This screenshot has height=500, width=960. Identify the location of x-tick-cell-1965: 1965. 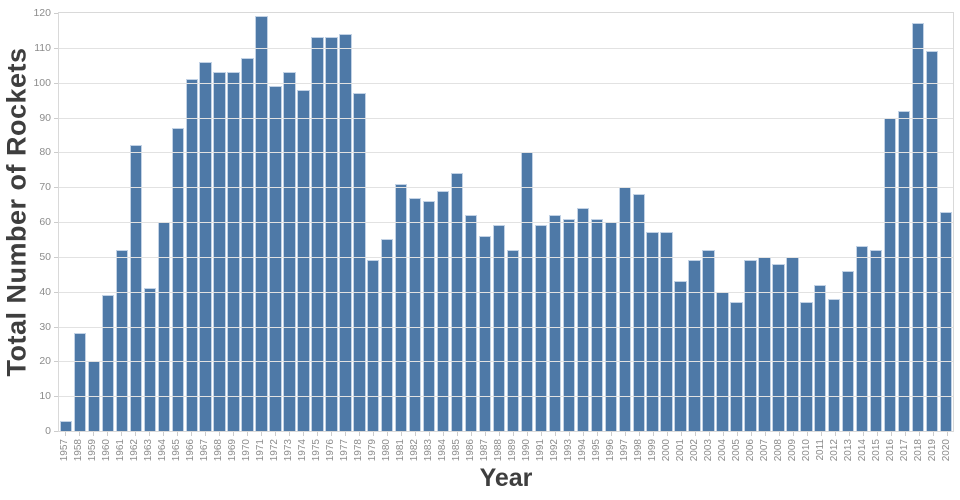
(177, 450).